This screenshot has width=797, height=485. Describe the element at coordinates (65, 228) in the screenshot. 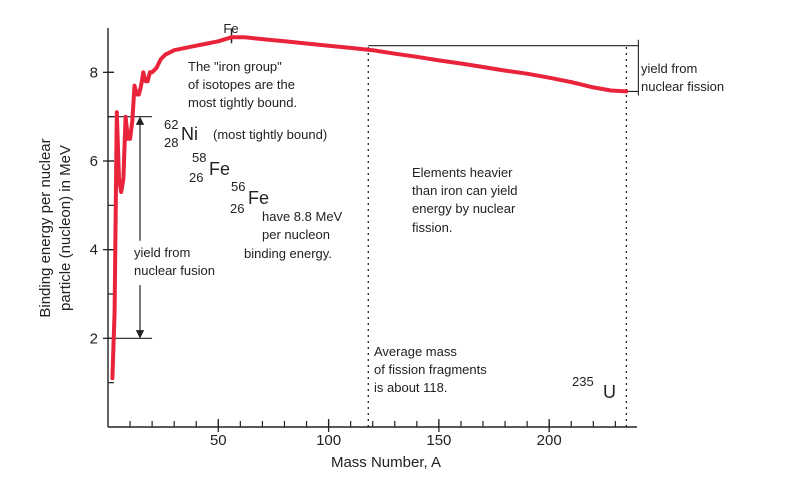

I see `y-axis-title-line-2: particle (nucleon) in MeV` at that location.